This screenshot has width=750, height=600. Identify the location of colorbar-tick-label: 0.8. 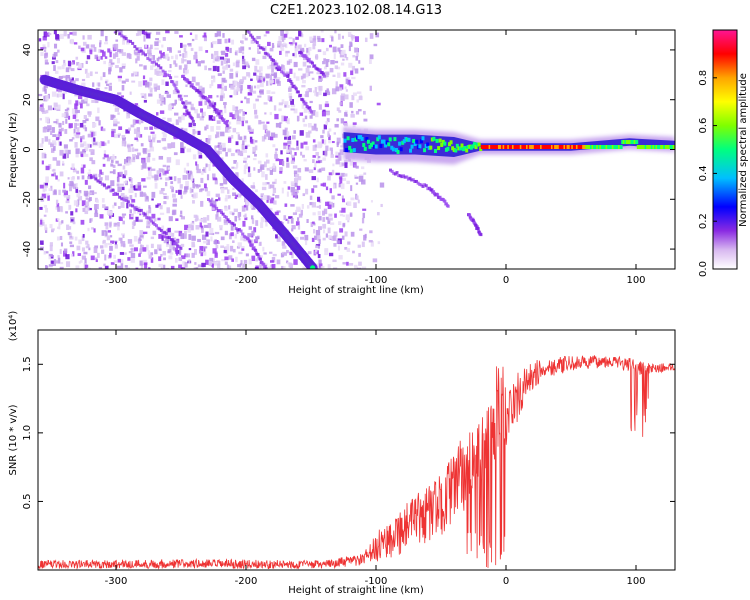
(703, 78).